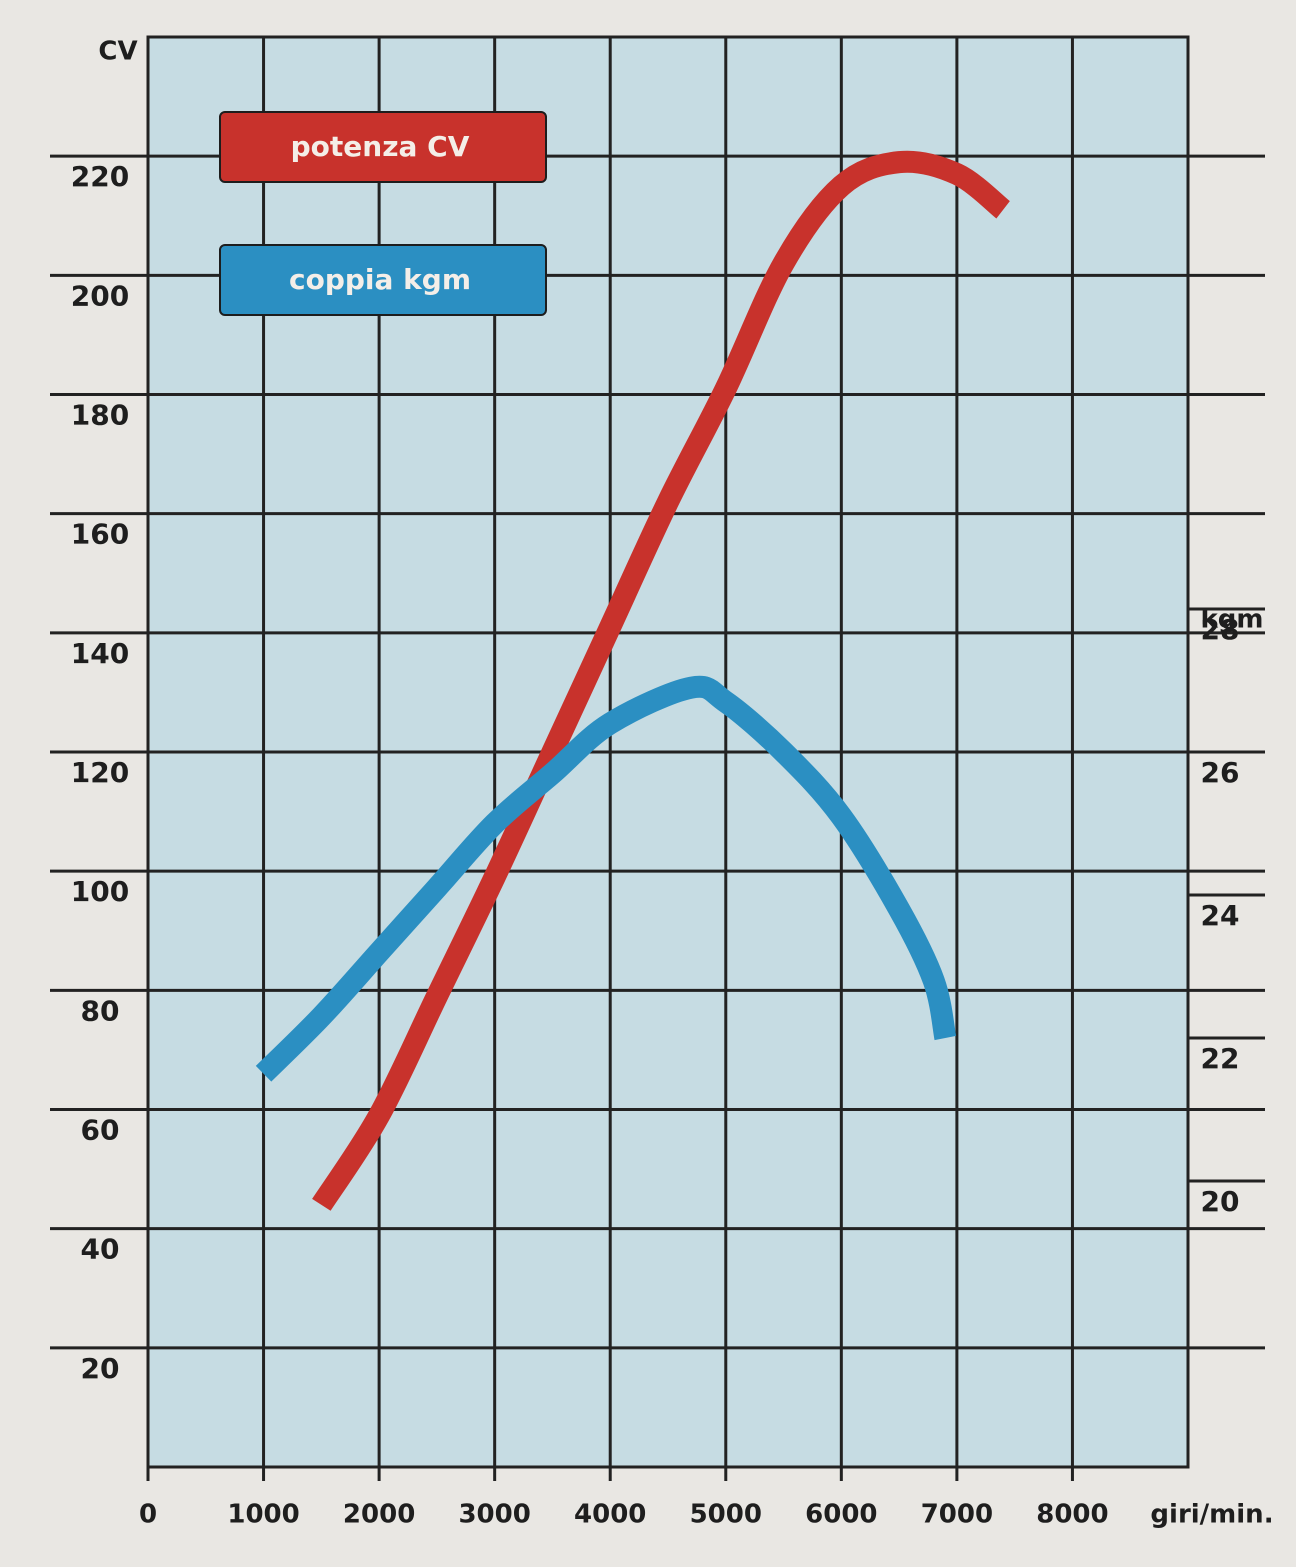 Image resolution: width=1296 pixels, height=1567 pixels. I want to click on y-tick-label: 20, so click(100, 1368).